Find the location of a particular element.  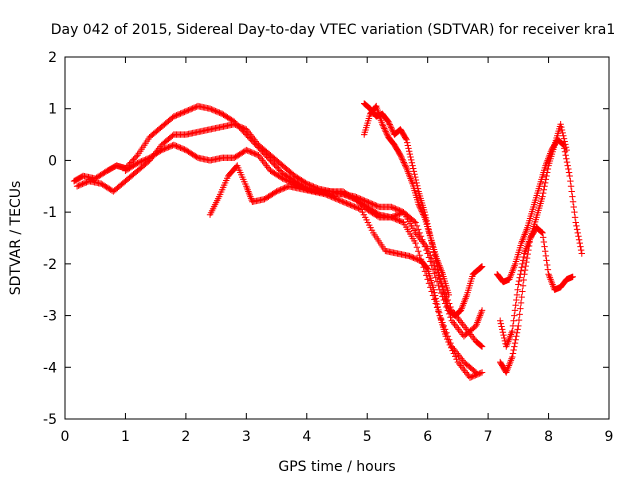

series-track-h is located at coordinates (536, 300).